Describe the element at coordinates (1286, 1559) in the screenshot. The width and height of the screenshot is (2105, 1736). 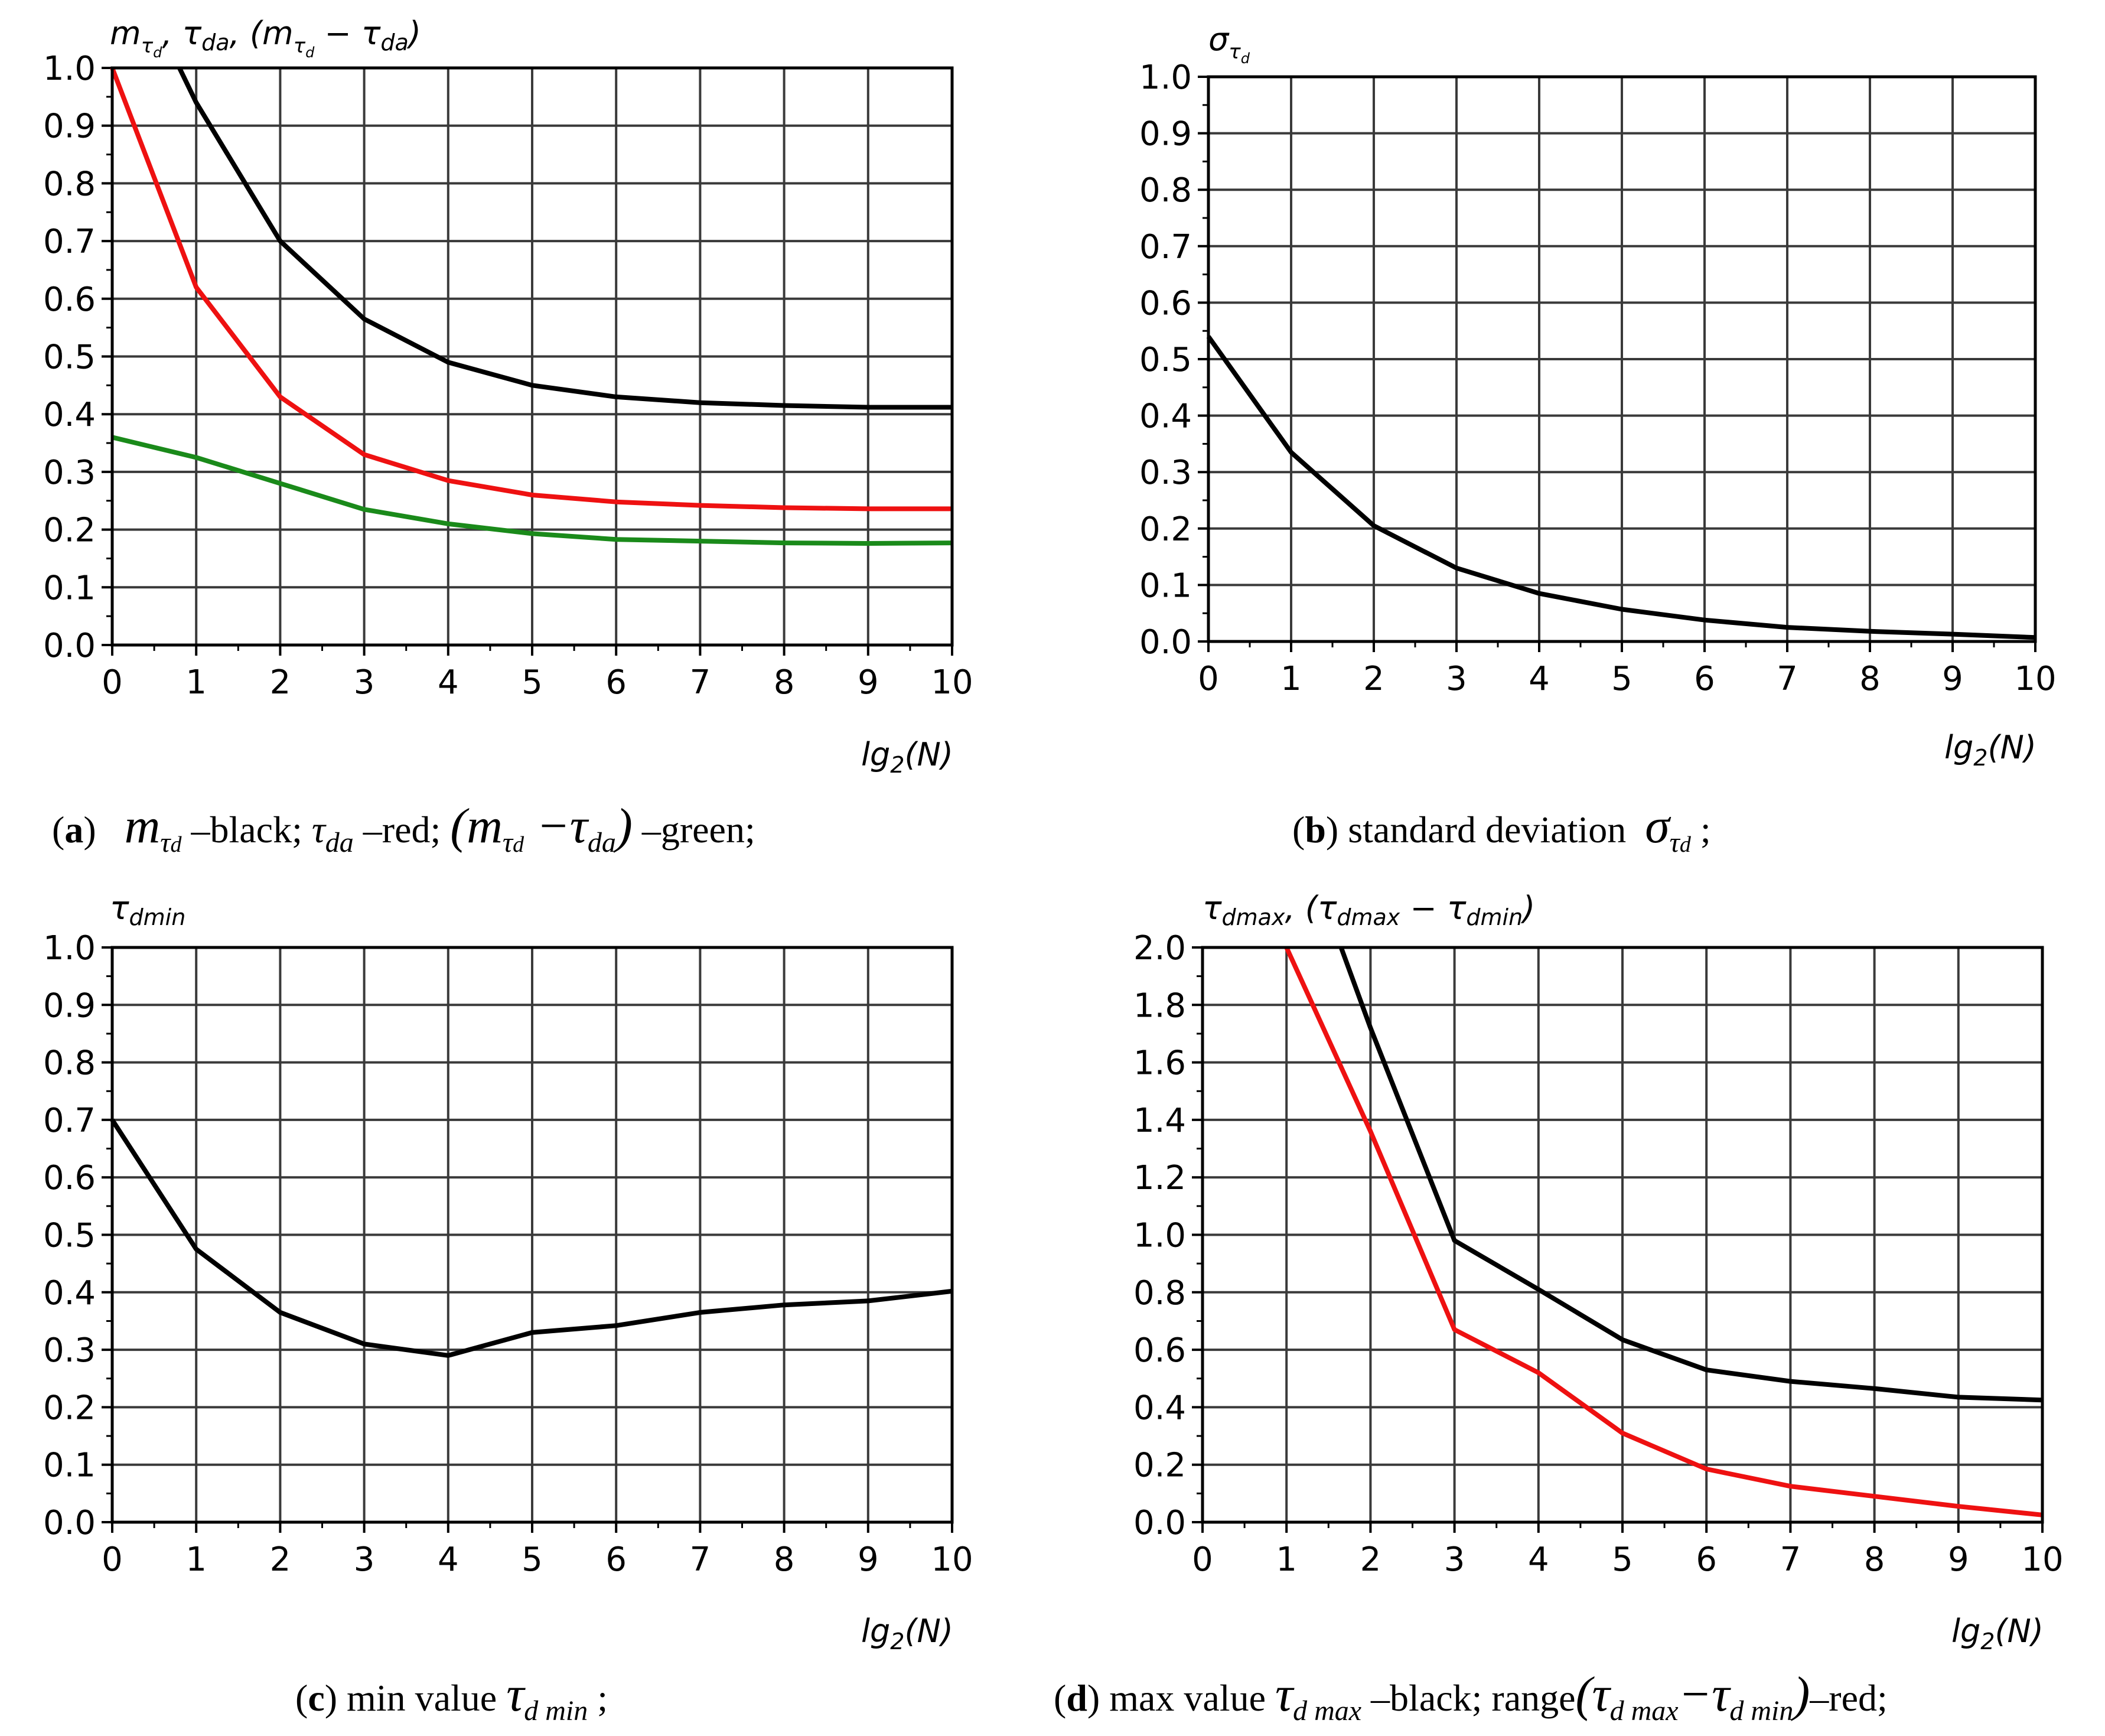
I see `panel-d-x-tick-label: 1` at that location.